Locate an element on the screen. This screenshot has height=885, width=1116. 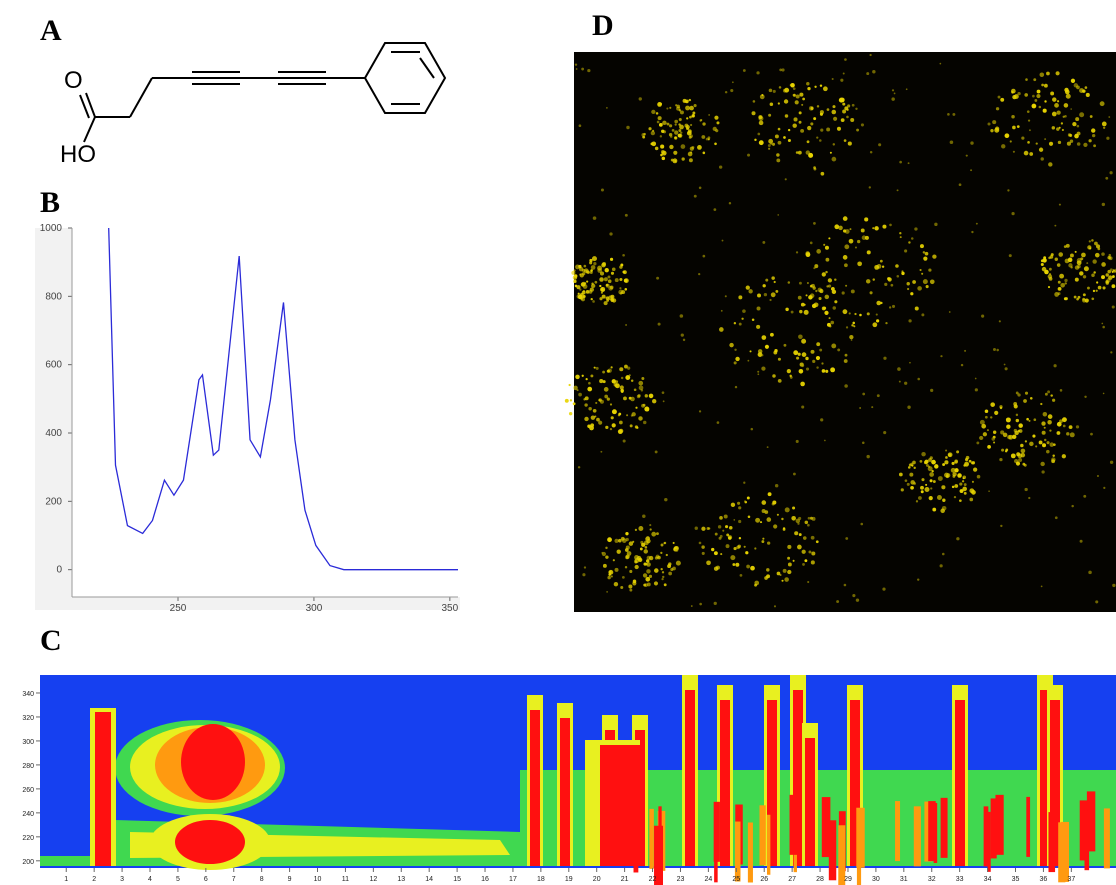
x-tick-label: 350 is located at coordinates (450, 608).